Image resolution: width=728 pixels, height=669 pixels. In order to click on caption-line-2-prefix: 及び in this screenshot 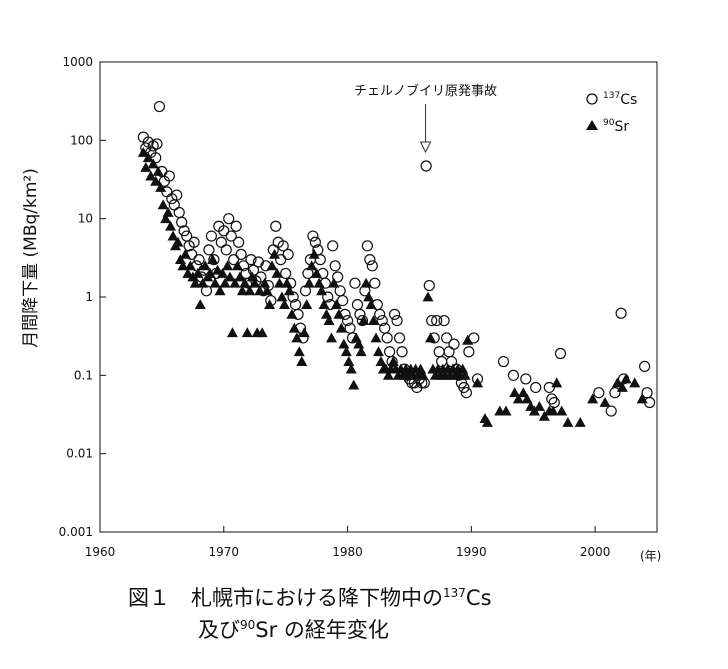, I will do `click(219, 630)`.